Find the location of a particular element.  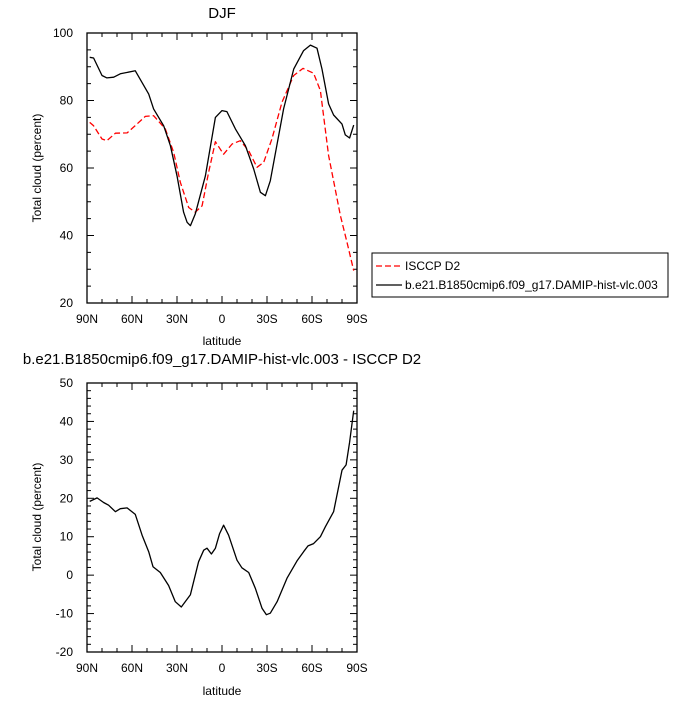

bottom-x-tick-label: 0 is located at coordinates (222, 668).